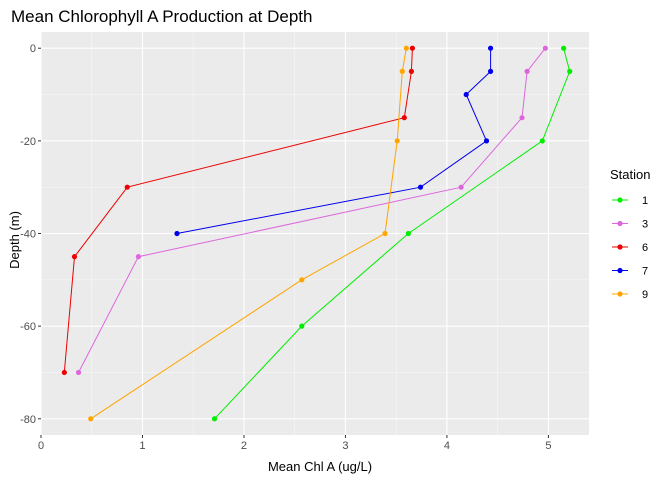 The height and width of the screenshot is (480, 672). What do you see at coordinates (630, 272) in the screenshot?
I see `legend-item-7: 7` at bounding box center [630, 272].